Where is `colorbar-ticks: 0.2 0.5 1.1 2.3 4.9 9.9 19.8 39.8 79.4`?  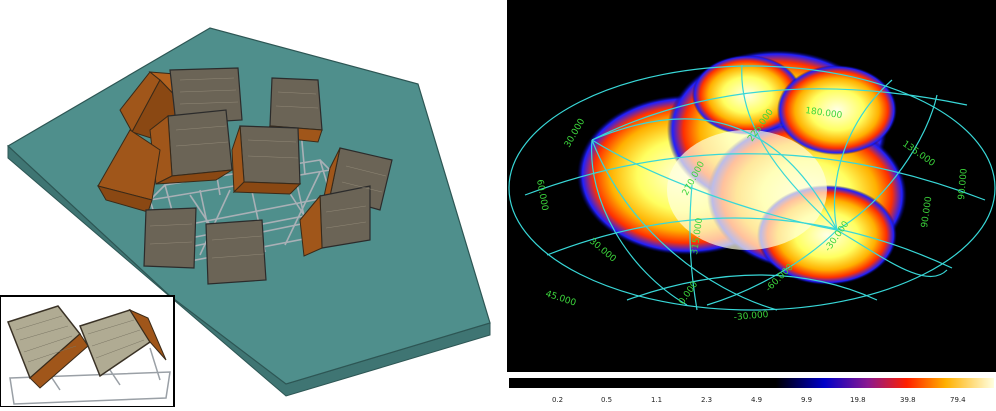
colorbar-ticks: 0.2 0.5 1.1 2.3 4.9 9.9 19.8 39.8 79.4 is located at coordinates (759, 400).